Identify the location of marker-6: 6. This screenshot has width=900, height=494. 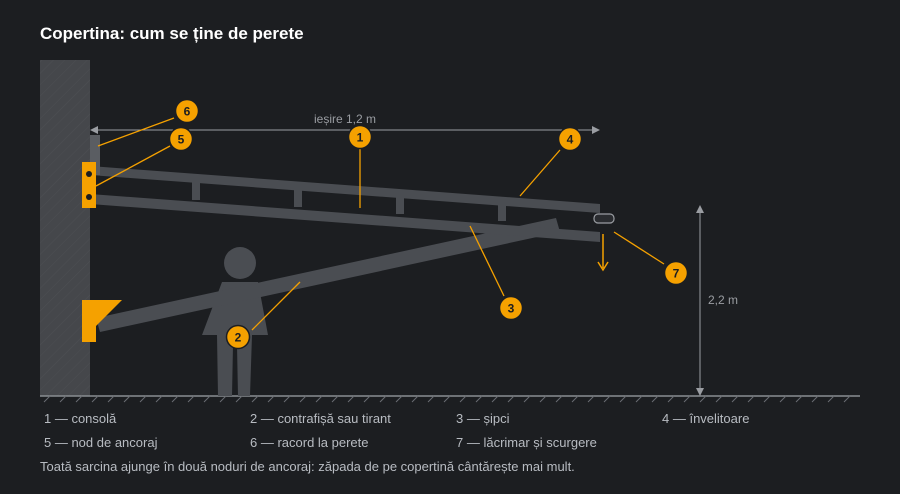
(187, 111).